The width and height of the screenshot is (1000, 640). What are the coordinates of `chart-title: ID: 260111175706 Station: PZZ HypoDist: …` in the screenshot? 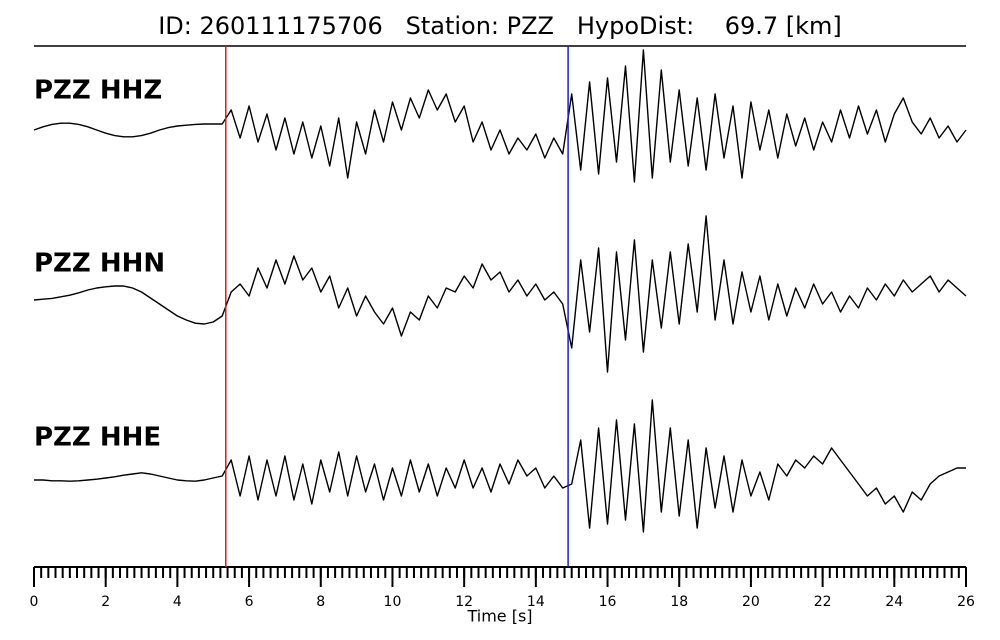 It's located at (500, 26).